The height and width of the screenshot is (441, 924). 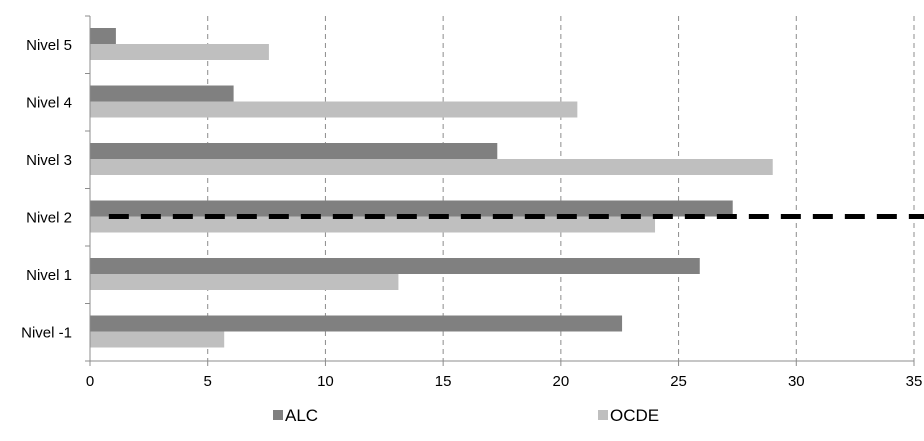 What do you see at coordinates (678, 381) in the screenshot?
I see `x-tick-label: 25` at bounding box center [678, 381].